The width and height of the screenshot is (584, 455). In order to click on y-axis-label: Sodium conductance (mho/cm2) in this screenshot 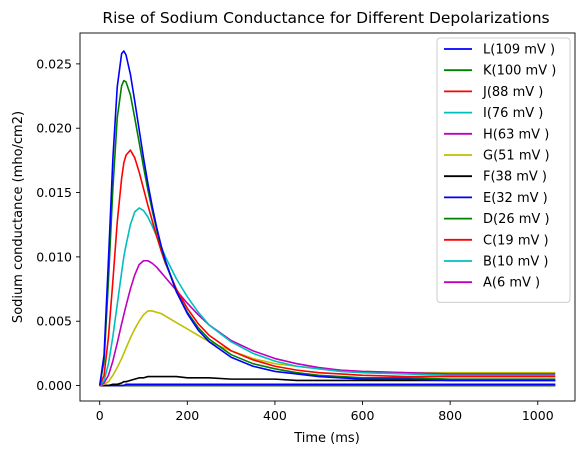, I will do `click(18, 217)`.